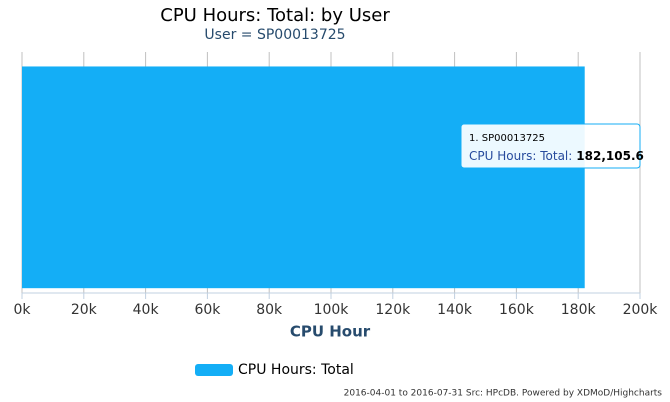 This screenshot has width=670, height=402. Describe the element at coordinates (275, 15) in the screenshot. I see `chart-title: CPU Hours: Total: by User` at that location.